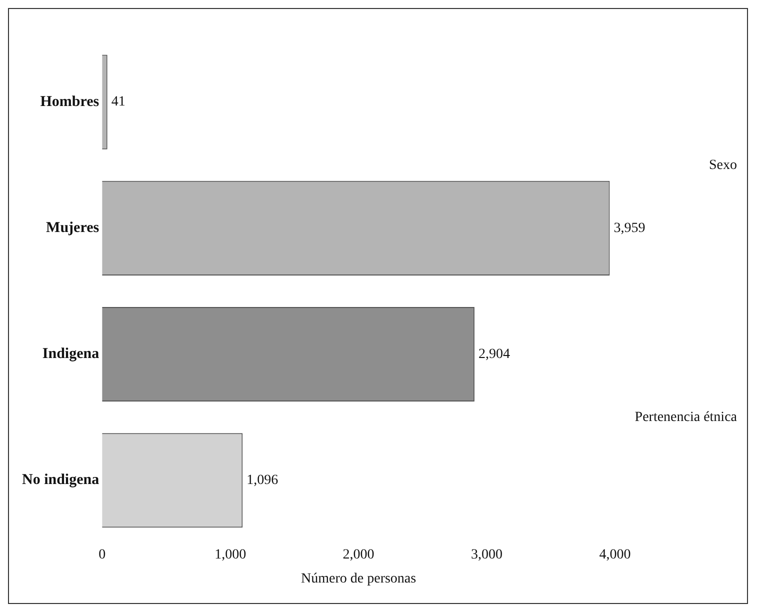 This screenshot has height=612, width=757. Describe the element at coordinates (70, 102) in the screenshot. I see `y-tick-label: Hombres` at that location.